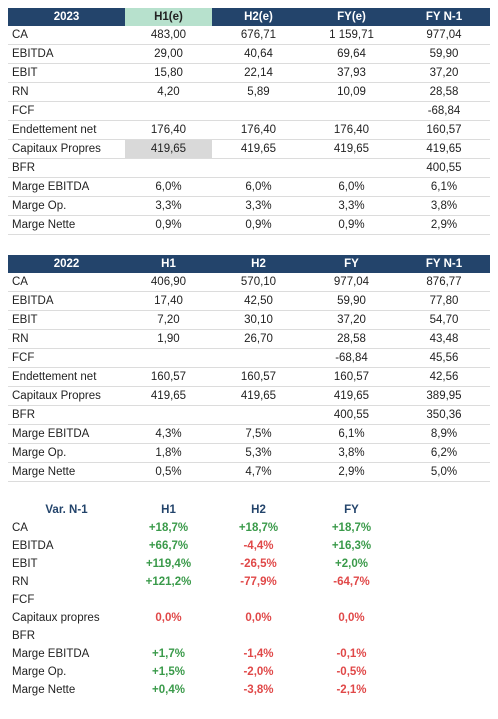  I want to click on row: BFR 400,55, so click(249, 168).